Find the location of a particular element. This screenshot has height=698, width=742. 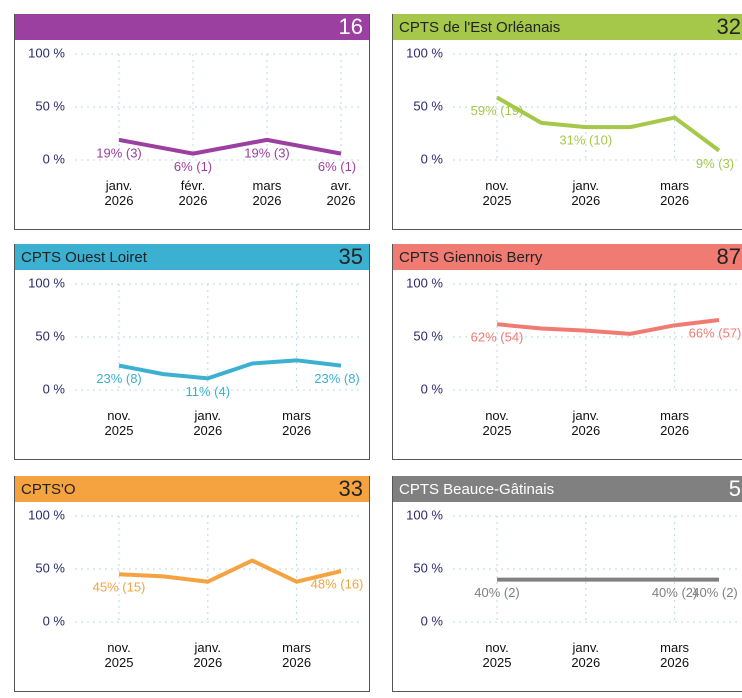

panel-header: 16 is located at coordinates (192, 27).